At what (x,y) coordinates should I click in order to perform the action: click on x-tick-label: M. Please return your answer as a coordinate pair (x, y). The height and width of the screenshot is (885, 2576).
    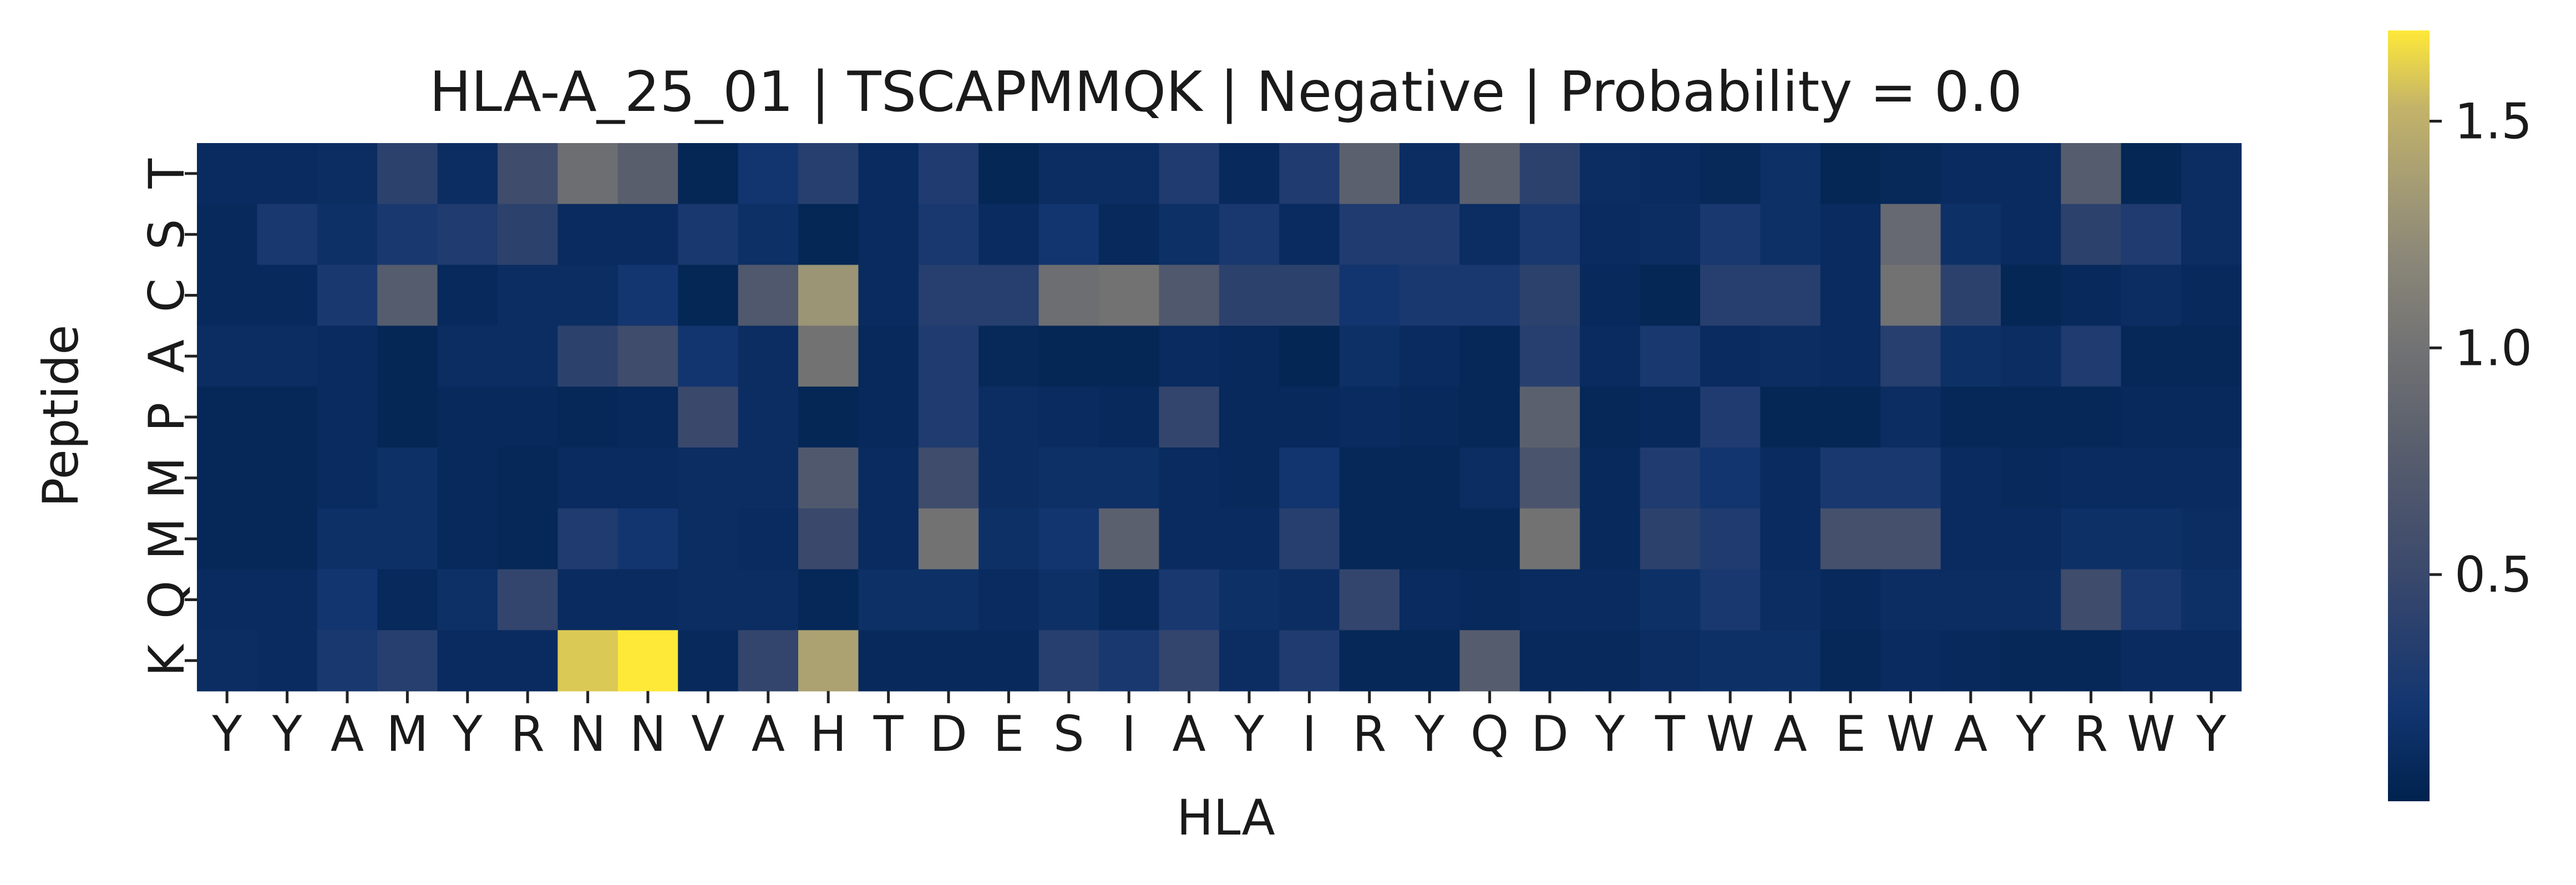
    Looking at the image, I should click on (407, 733).